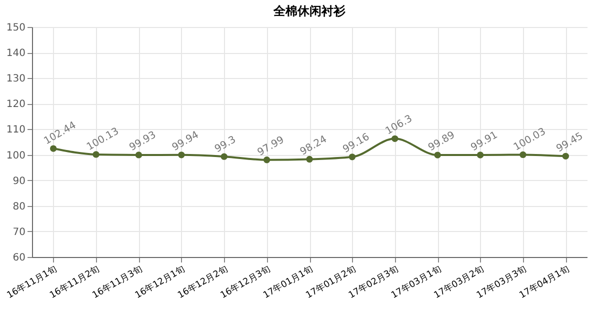 This screenshot has height=322, width=607. Describe the element at coordinates (19, 232) in the screenshot. I see `y-tick-label: 70` at that location.